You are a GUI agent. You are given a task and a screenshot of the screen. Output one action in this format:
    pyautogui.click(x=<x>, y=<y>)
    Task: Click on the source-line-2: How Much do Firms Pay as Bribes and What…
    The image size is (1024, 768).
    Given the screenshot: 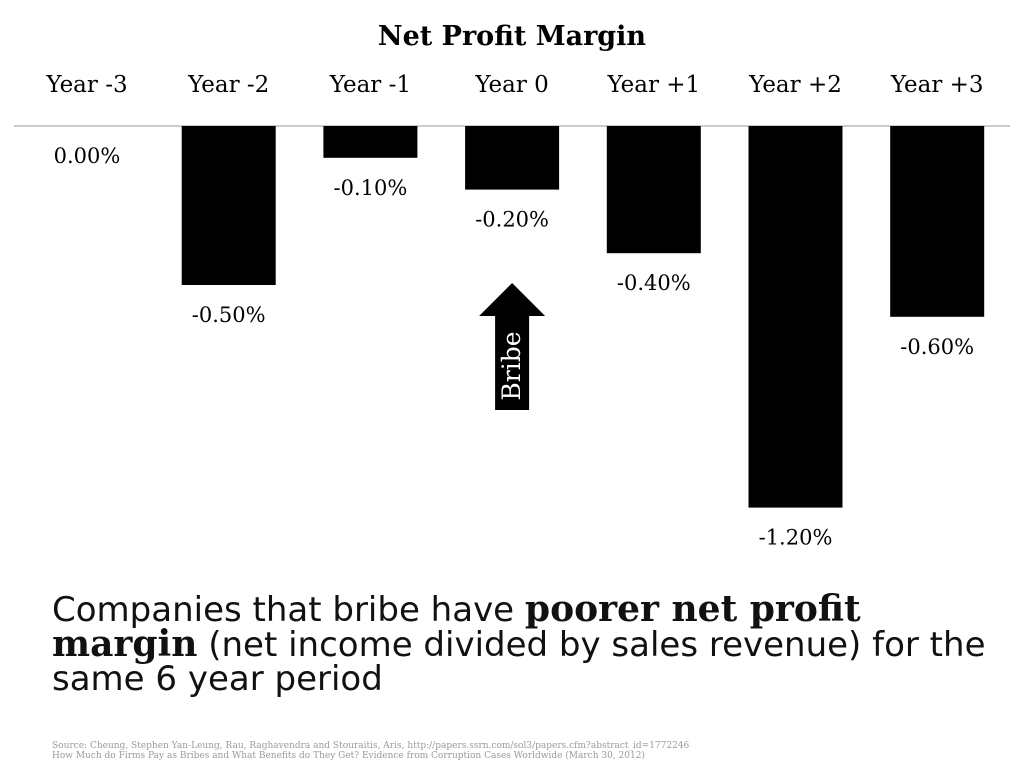 What is the action you would take?
    pyautogui.click(x=348, y=756)
    